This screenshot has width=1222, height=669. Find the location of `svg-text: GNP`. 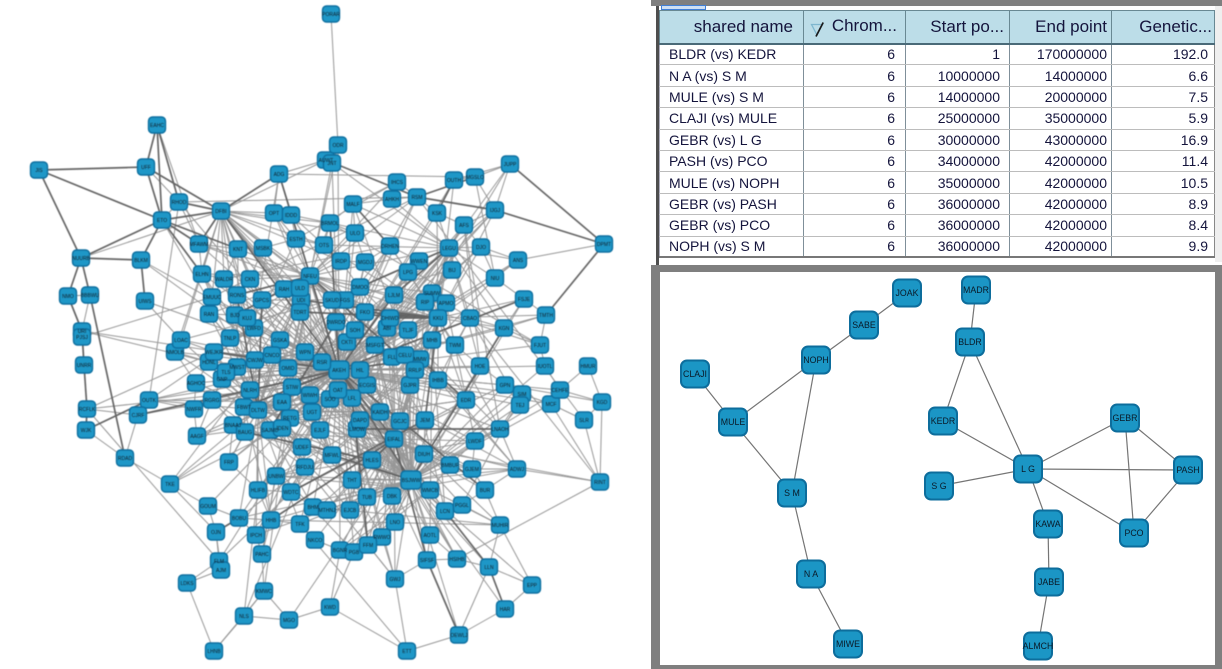

svg-text: GNP is located at coordinates (223, 380).